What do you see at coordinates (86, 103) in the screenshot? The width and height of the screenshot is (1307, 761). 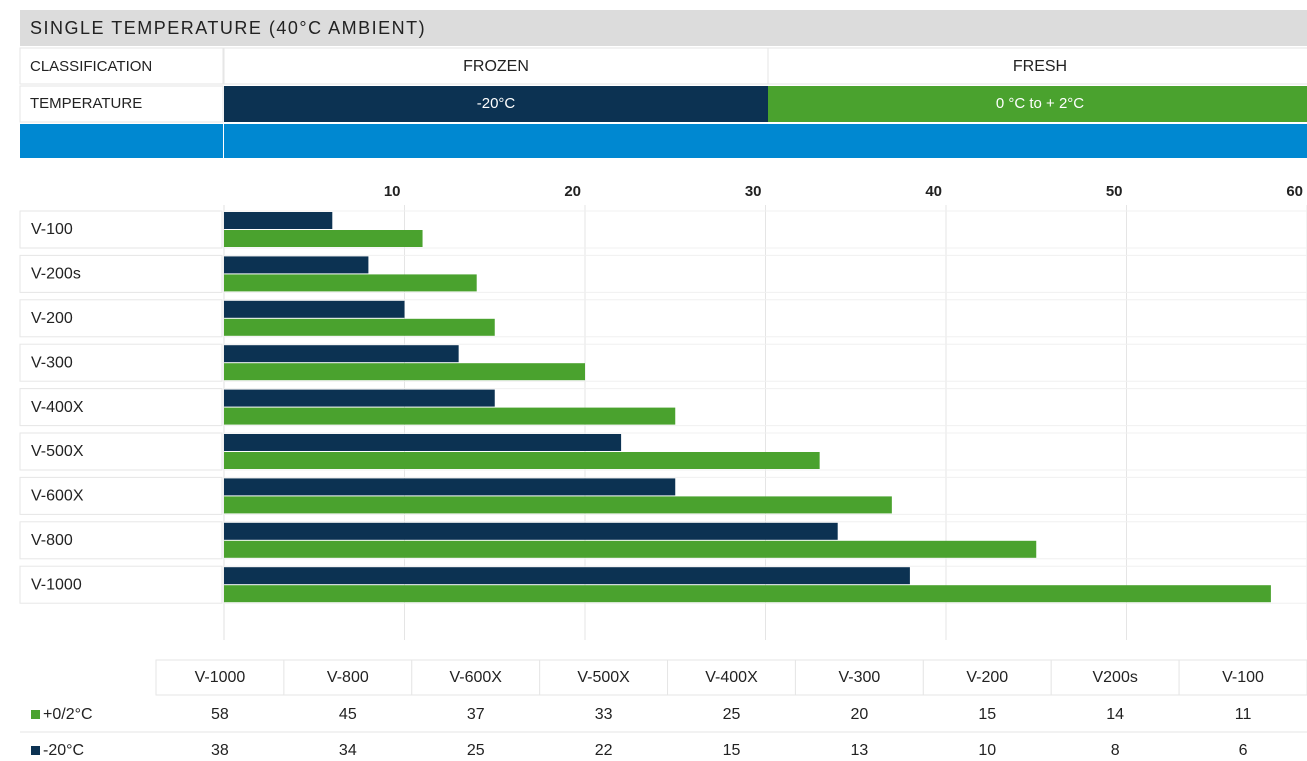 I see `row-label: TEMPERATURE` at bounding box center [86, 103].